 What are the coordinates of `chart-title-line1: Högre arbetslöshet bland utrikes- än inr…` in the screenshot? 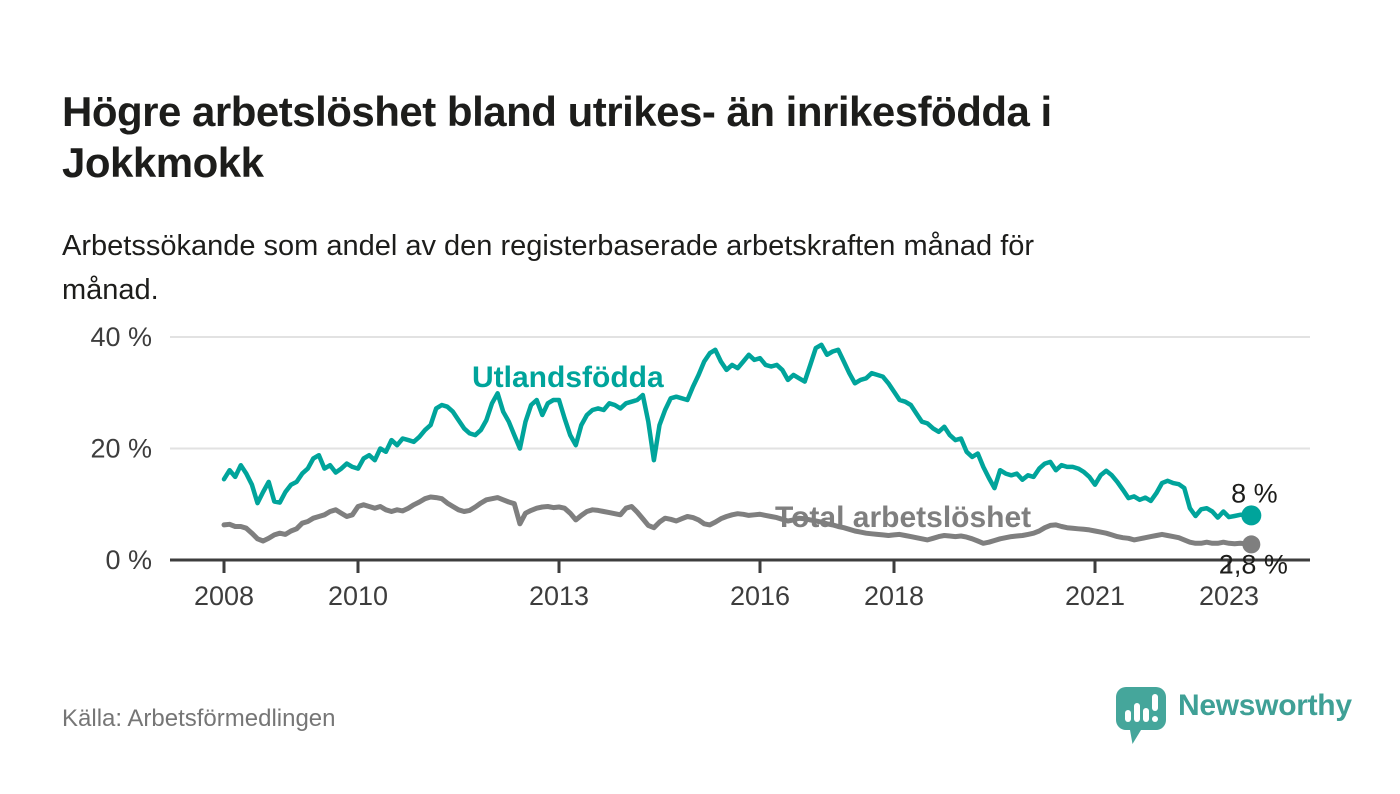 It's located at (557, 112).